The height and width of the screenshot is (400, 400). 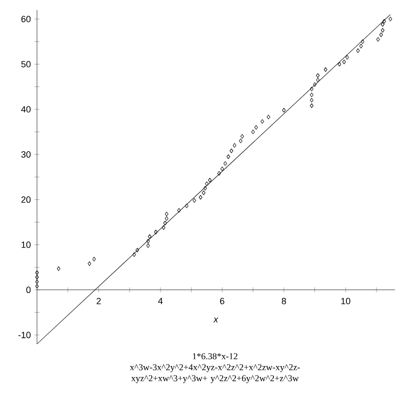 I want to click on y-tick-label: 50, so click(x=26, y=64).